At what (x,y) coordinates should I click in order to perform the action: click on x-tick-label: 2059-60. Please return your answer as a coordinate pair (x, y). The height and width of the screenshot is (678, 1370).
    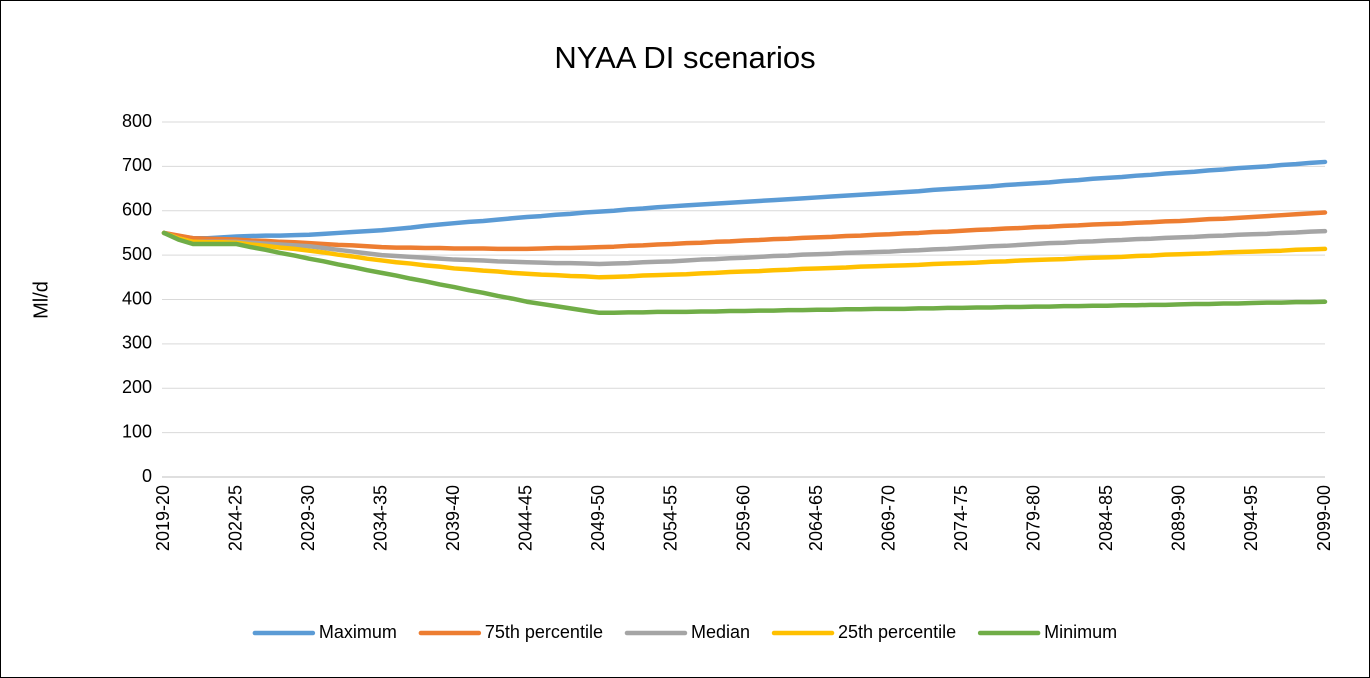
    Looking at the image, I should click on (743, 518).